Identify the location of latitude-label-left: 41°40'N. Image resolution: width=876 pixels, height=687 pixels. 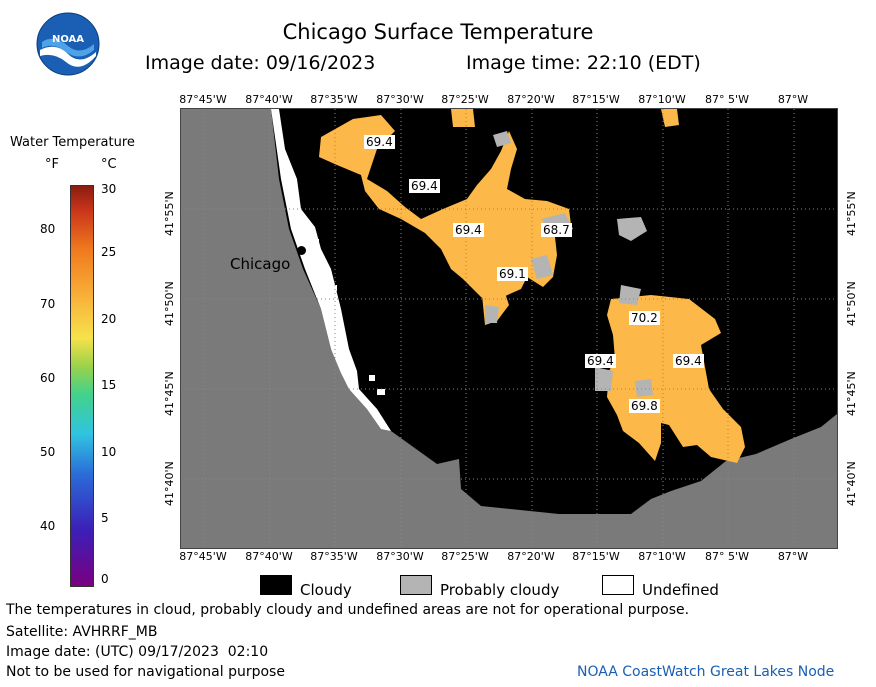
(169, 483).